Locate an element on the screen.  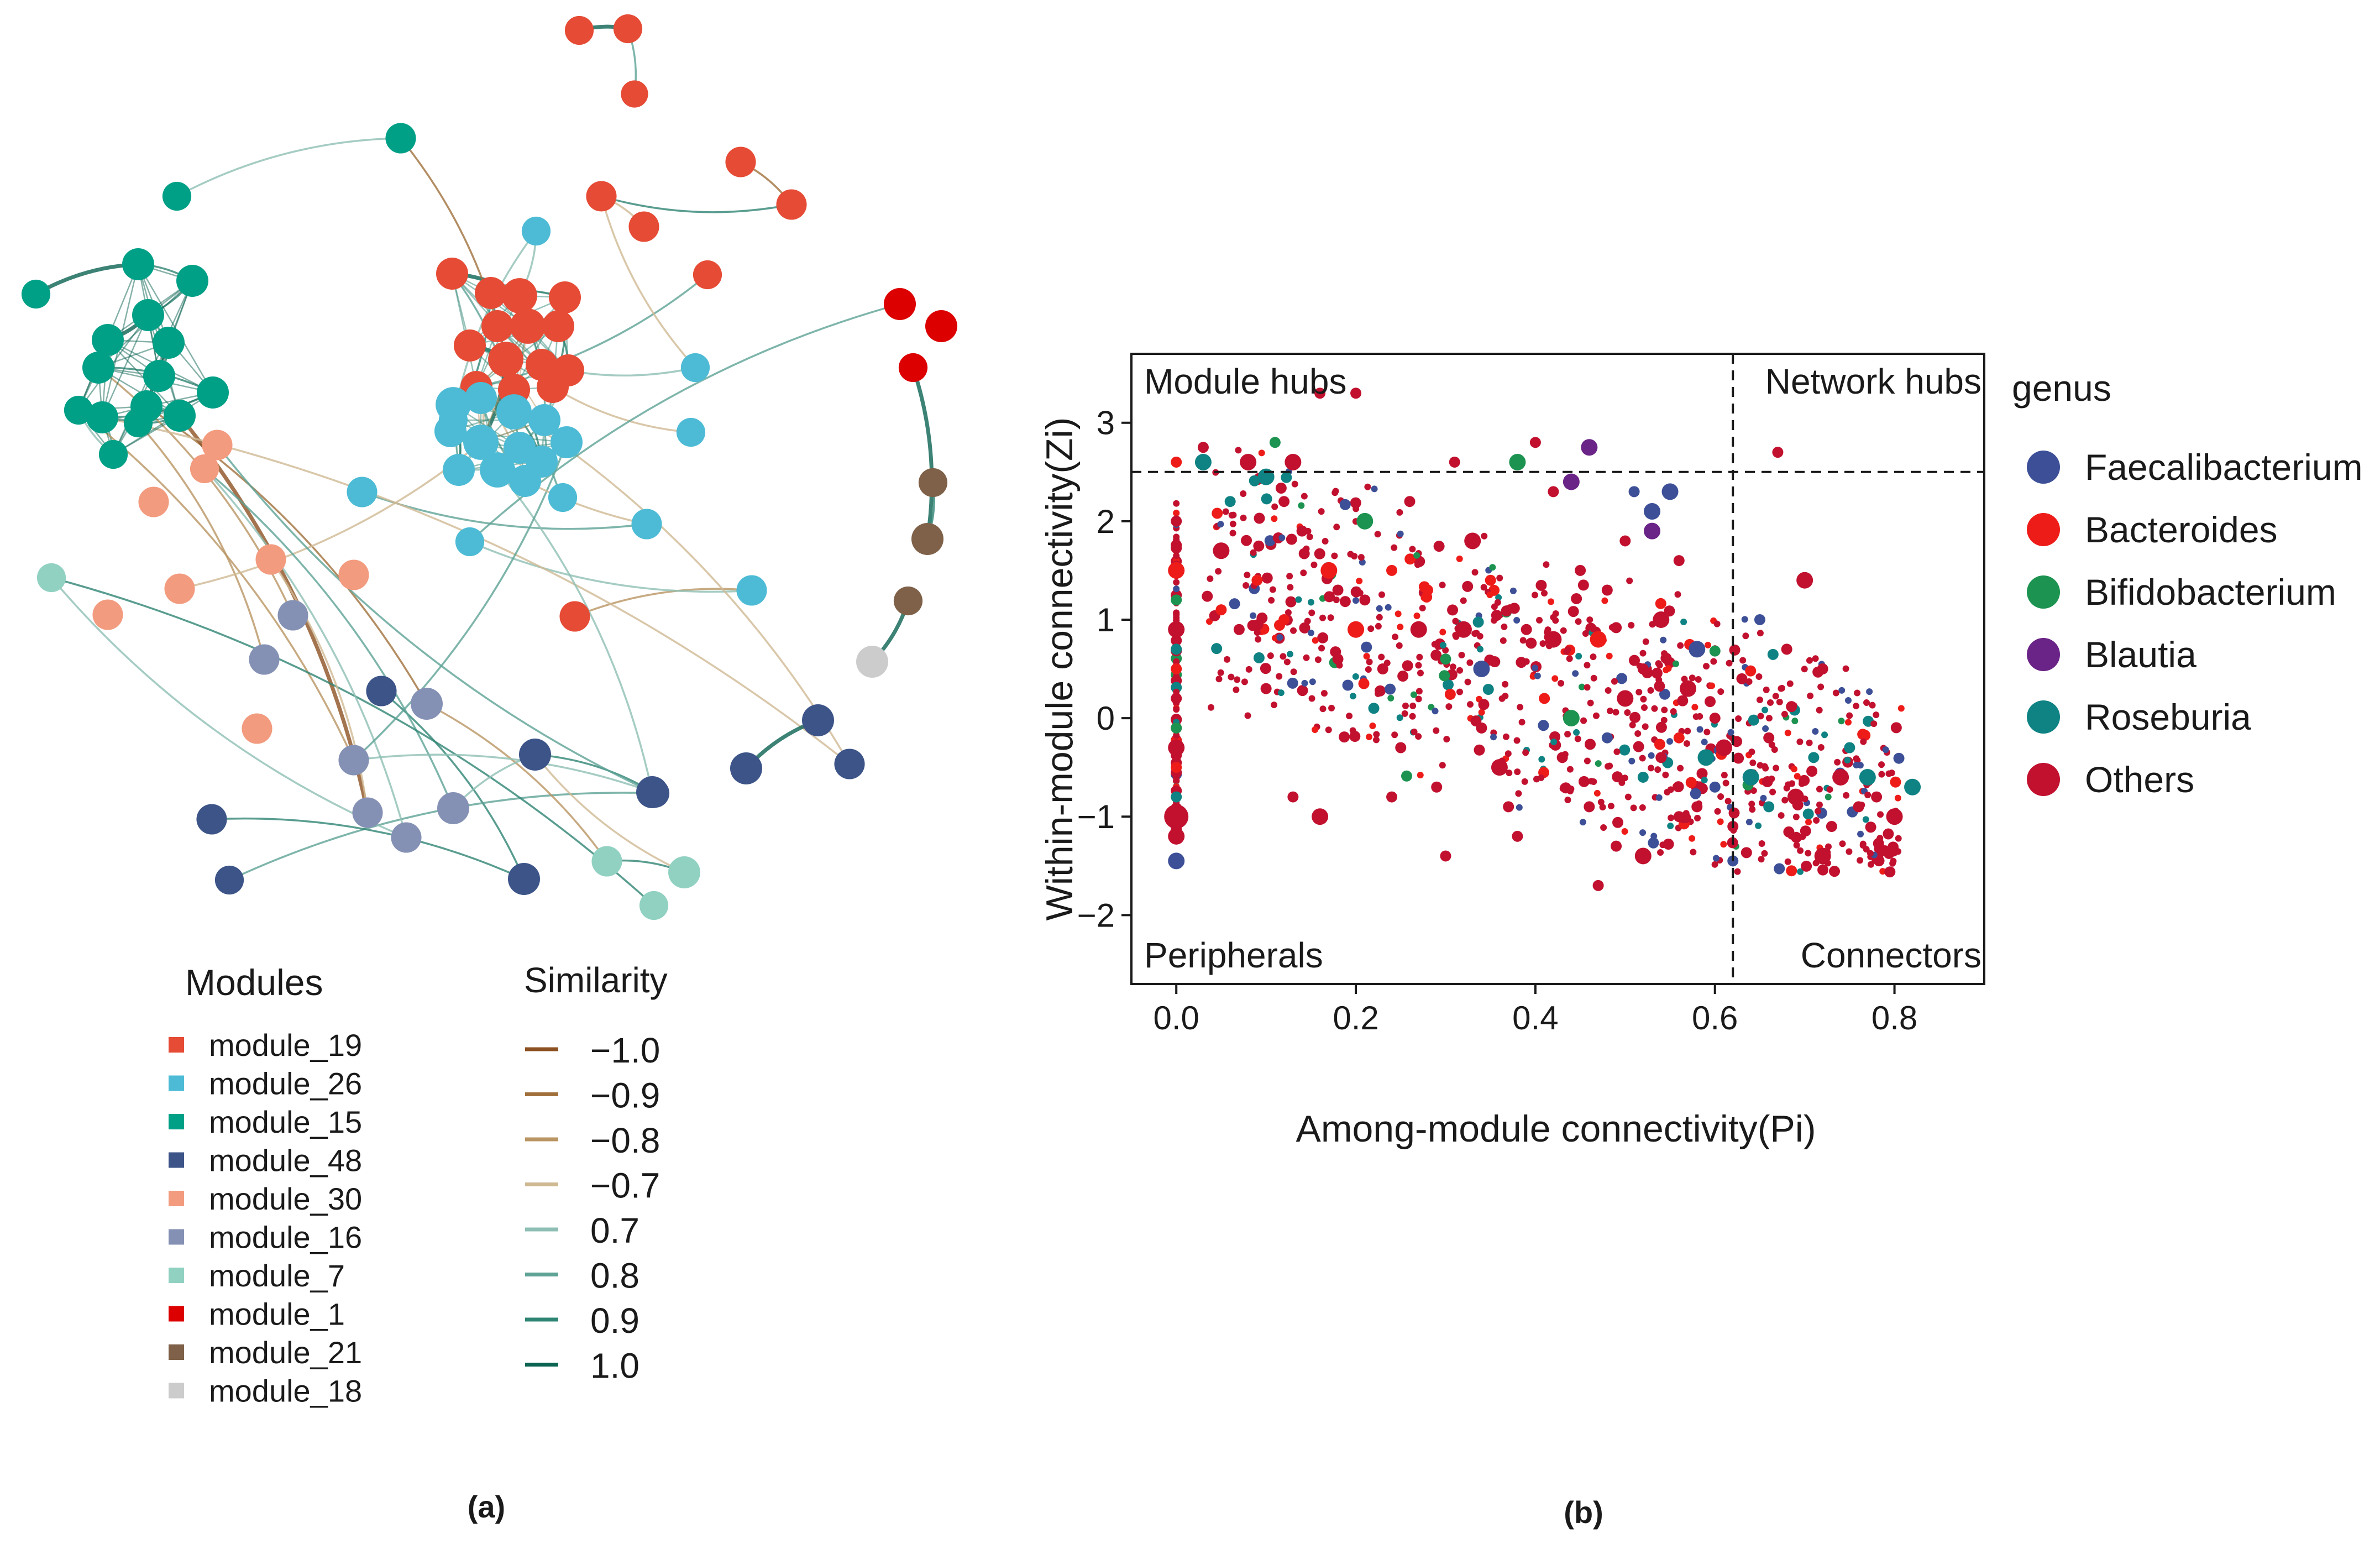
module-legend-label: module_48 is located at coordinates (285, 1160).